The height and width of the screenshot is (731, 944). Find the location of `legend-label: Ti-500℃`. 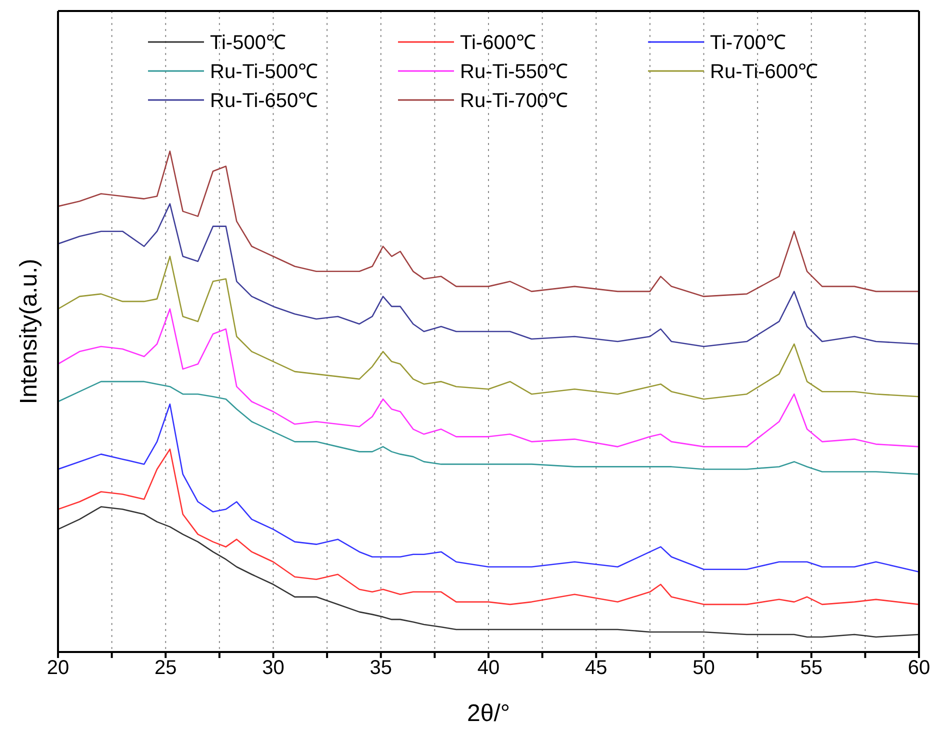

legend-label: Ti-500℃ is located at coordinates (248, 43).